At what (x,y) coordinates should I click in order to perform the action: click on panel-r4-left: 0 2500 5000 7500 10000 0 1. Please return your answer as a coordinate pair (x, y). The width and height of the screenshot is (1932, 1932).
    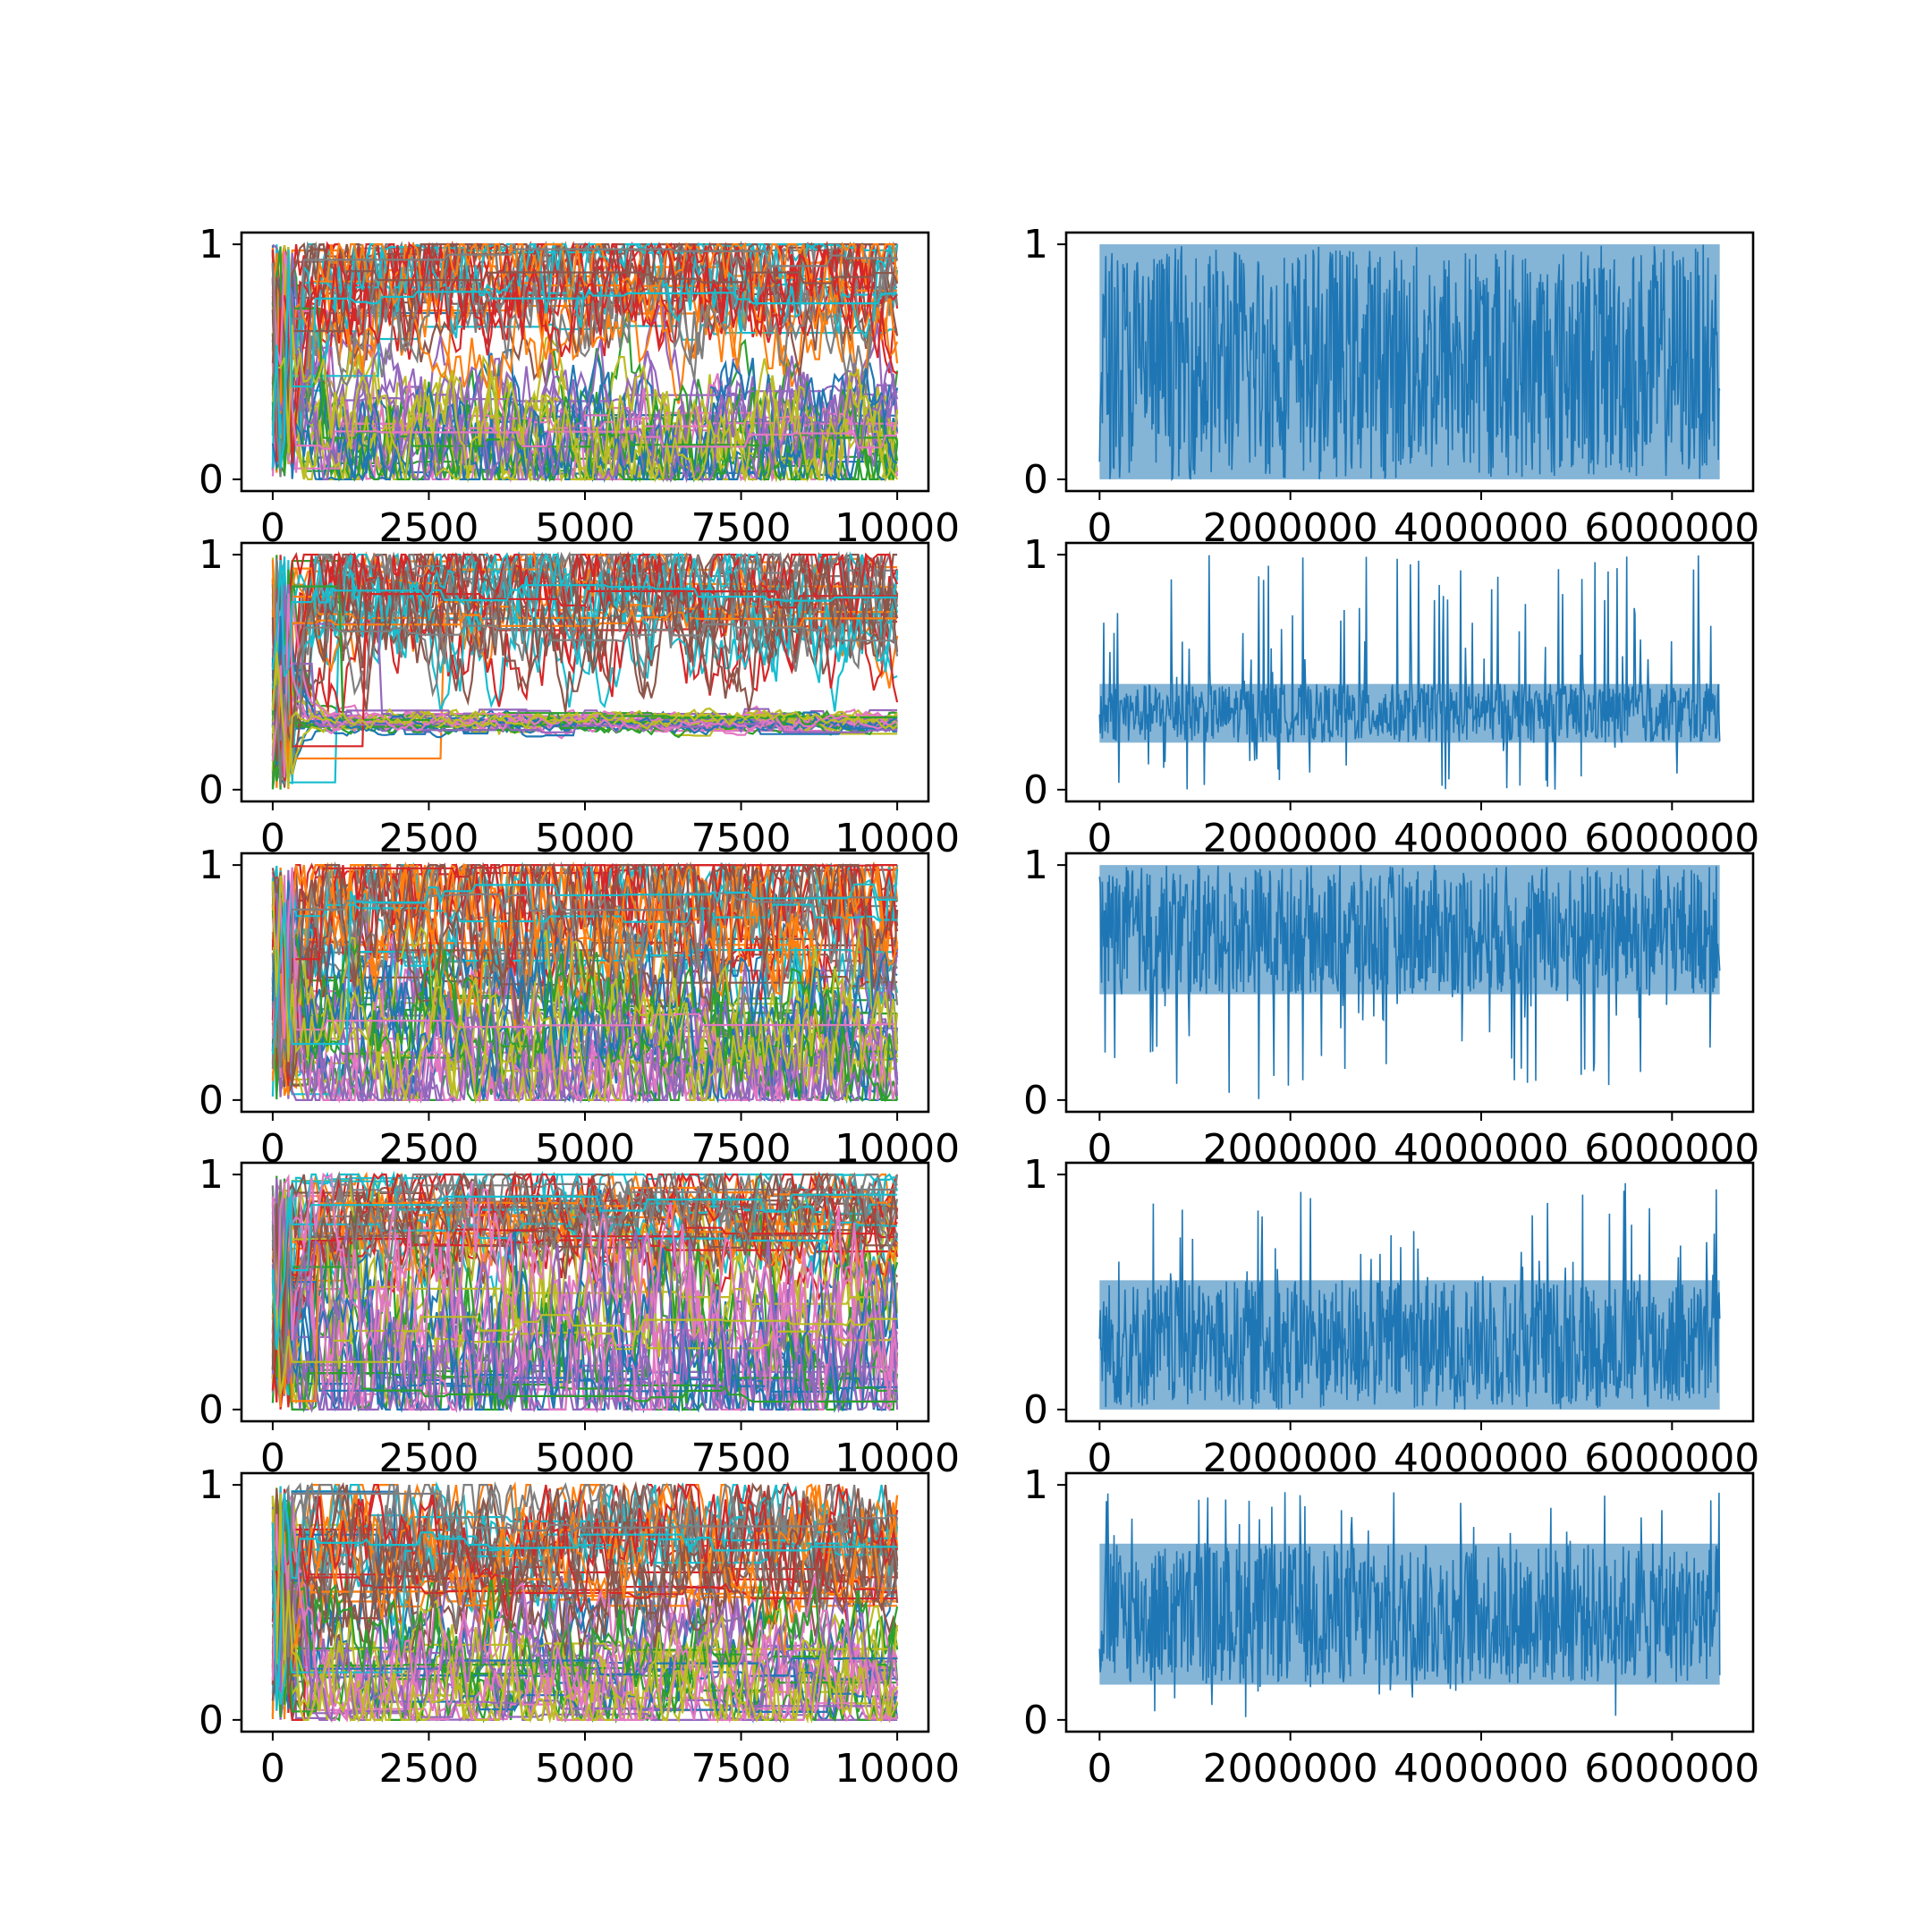
    Looking at the image, I should click on (579, 1316).